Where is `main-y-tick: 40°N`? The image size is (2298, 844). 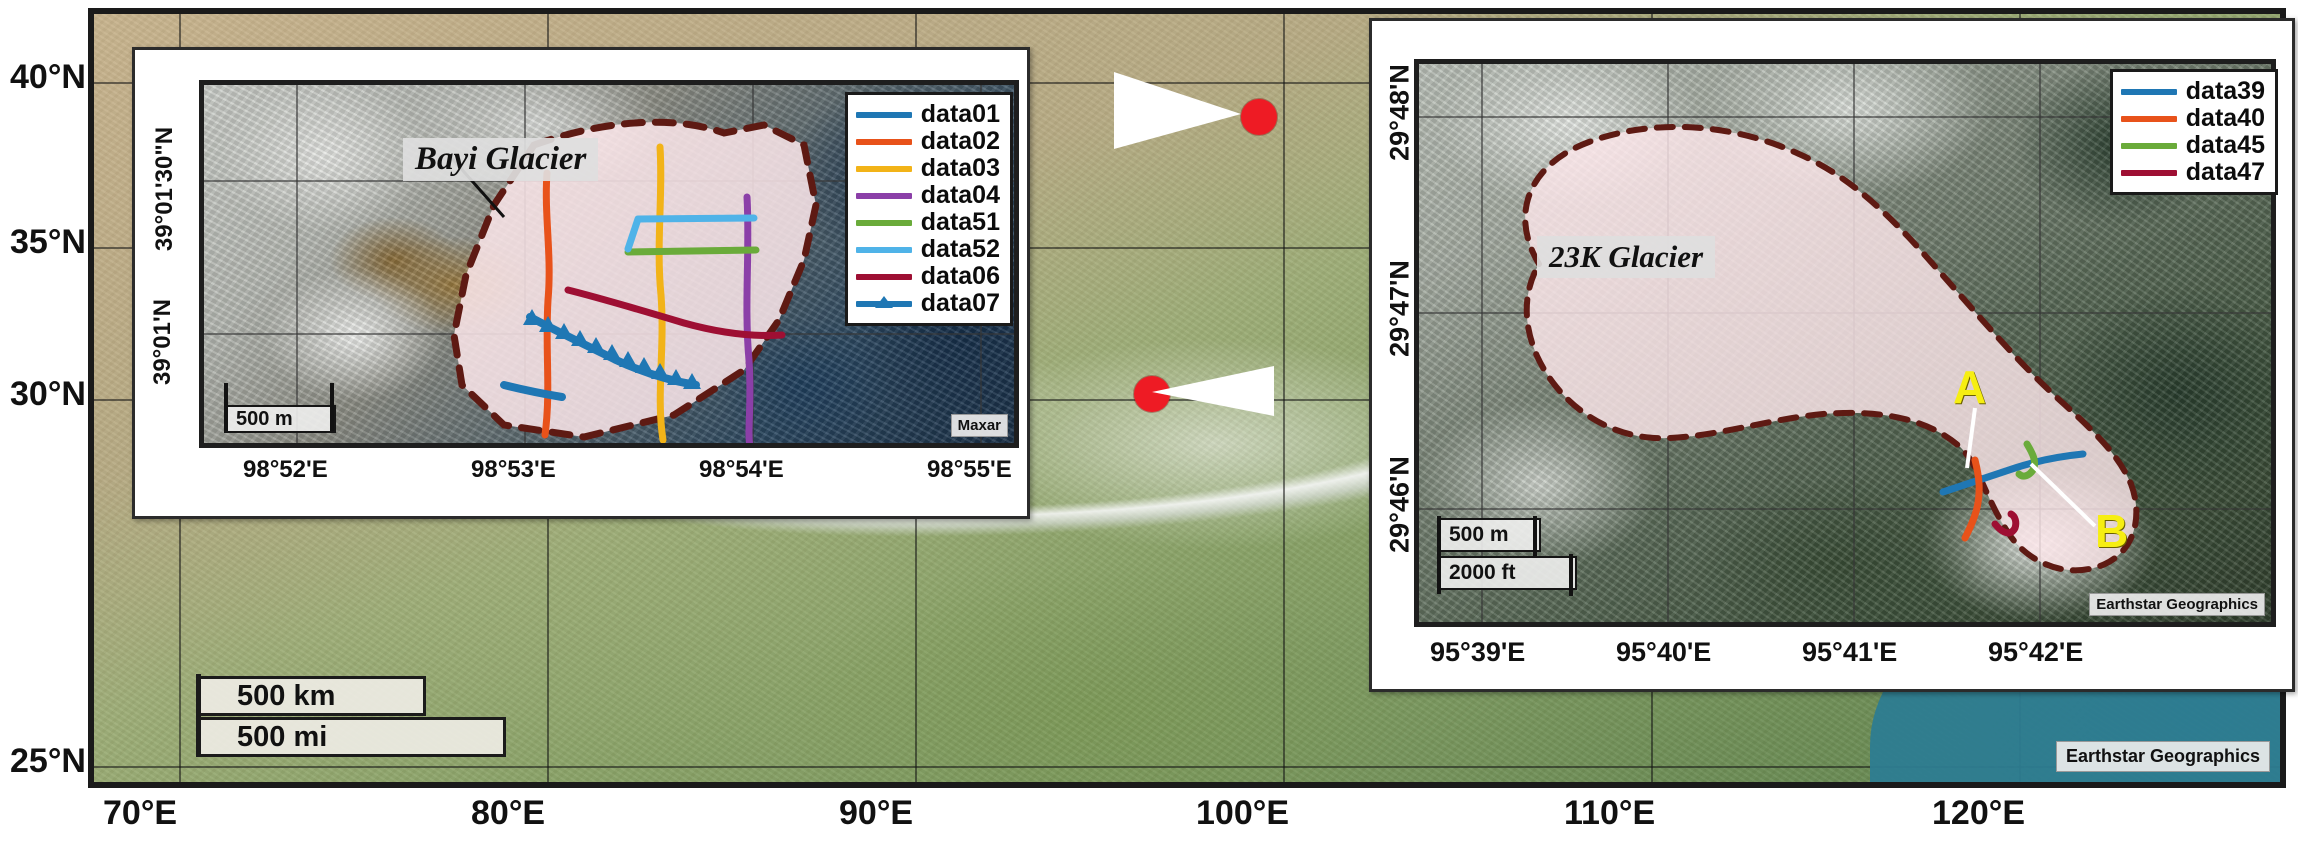 main-y-tick: 40°N is located at coordinates (48, 77).